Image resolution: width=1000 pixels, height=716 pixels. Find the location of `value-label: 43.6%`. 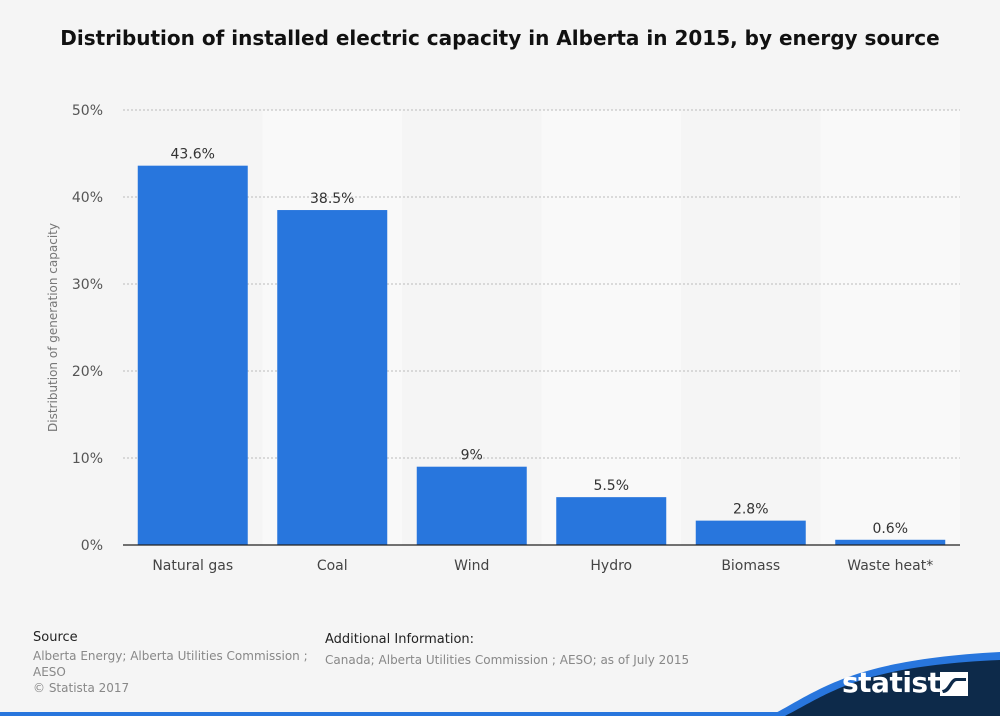

value-label: 43.6% is located at coordinates (193, 155).